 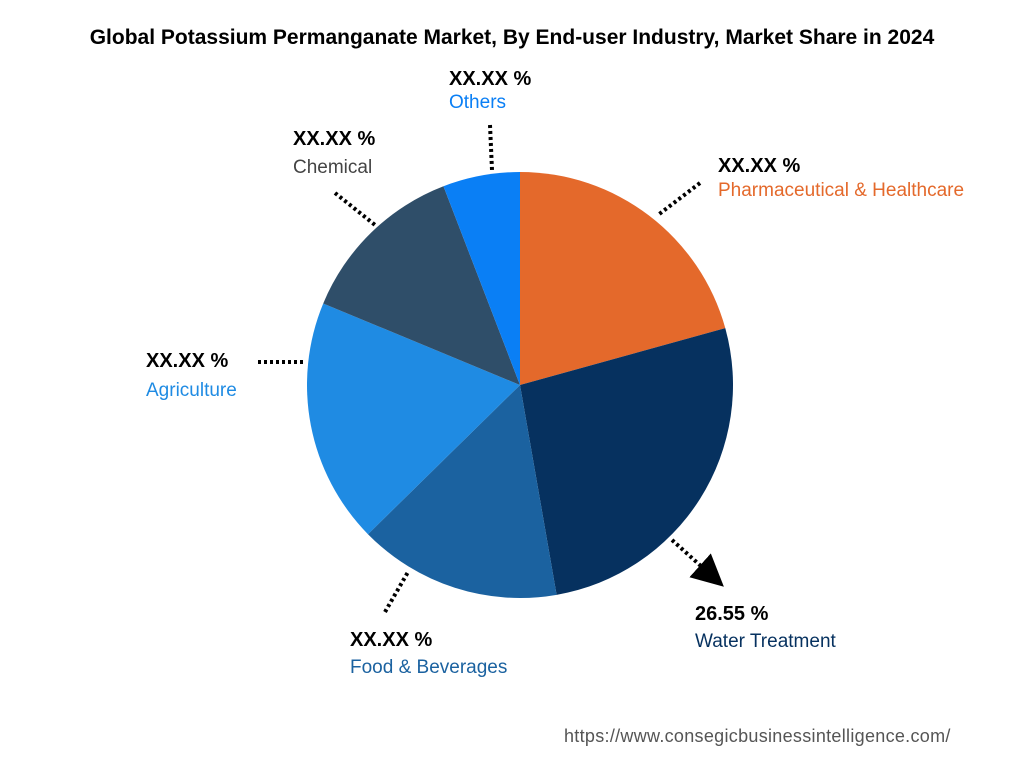 I want to click on category-label-agriculture: Agriculture, so click(x=191, y=390).